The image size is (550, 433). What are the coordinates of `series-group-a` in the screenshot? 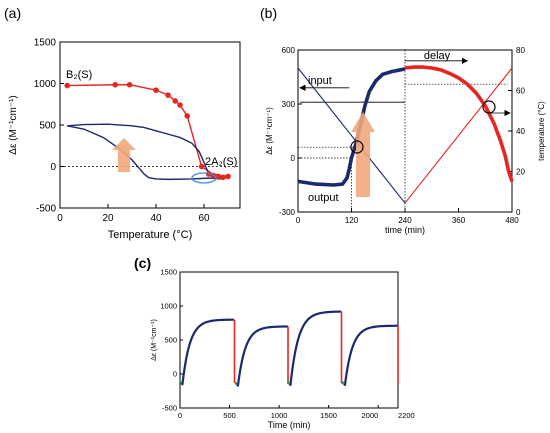 It's located at (147, 131).